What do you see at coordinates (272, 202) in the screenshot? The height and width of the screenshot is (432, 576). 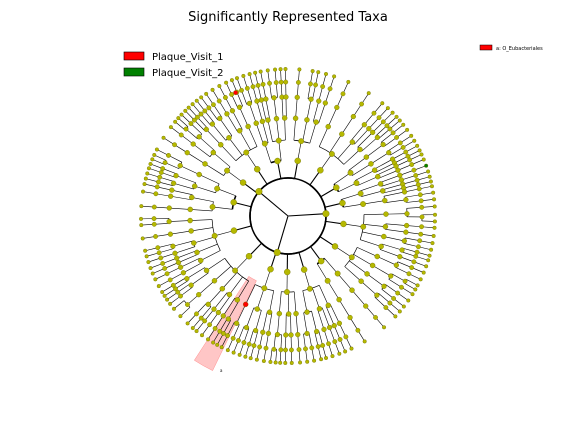 I see `branch-arc` at bounding box center [272, 202].